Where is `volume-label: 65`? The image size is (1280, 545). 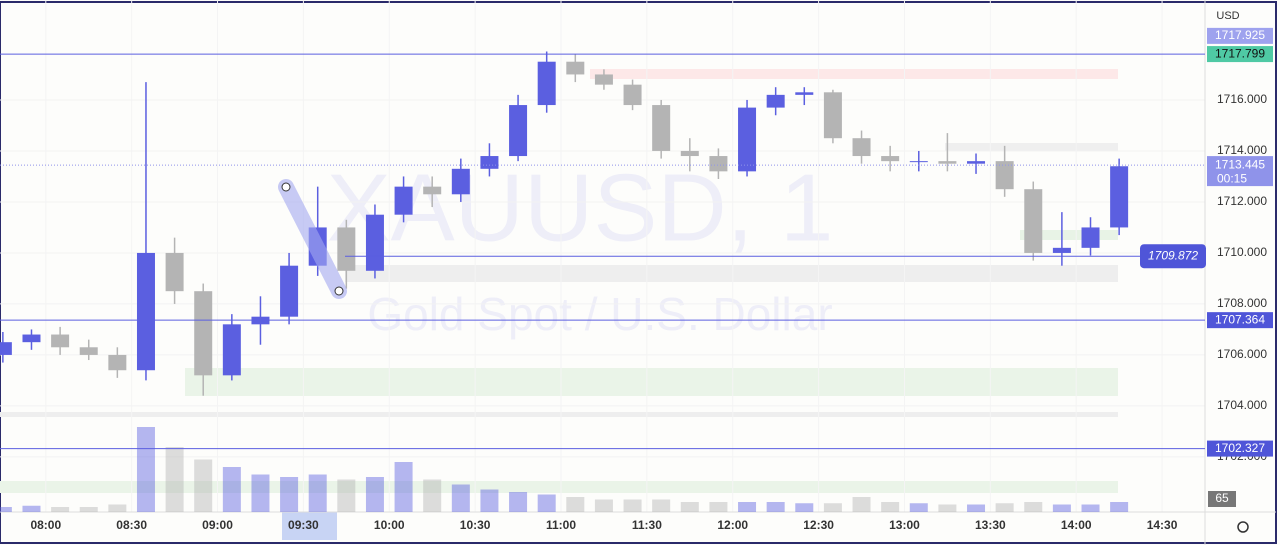
volume-label: 65 is located at coordinates (1222, 498).